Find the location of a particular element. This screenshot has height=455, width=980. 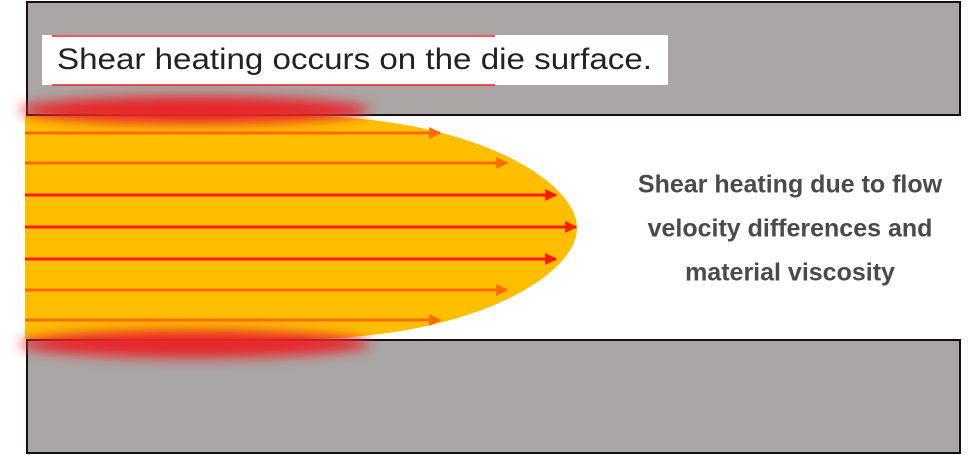

label-text: Shear heating occurs on the die surface. is located at coordinates (354, 59).